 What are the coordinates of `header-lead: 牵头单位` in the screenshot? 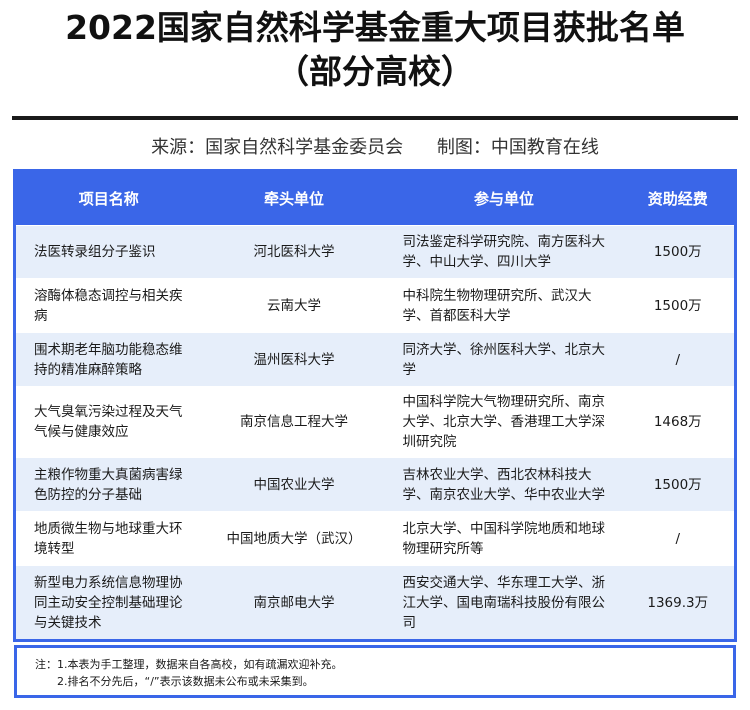 It's located at (294, 198).